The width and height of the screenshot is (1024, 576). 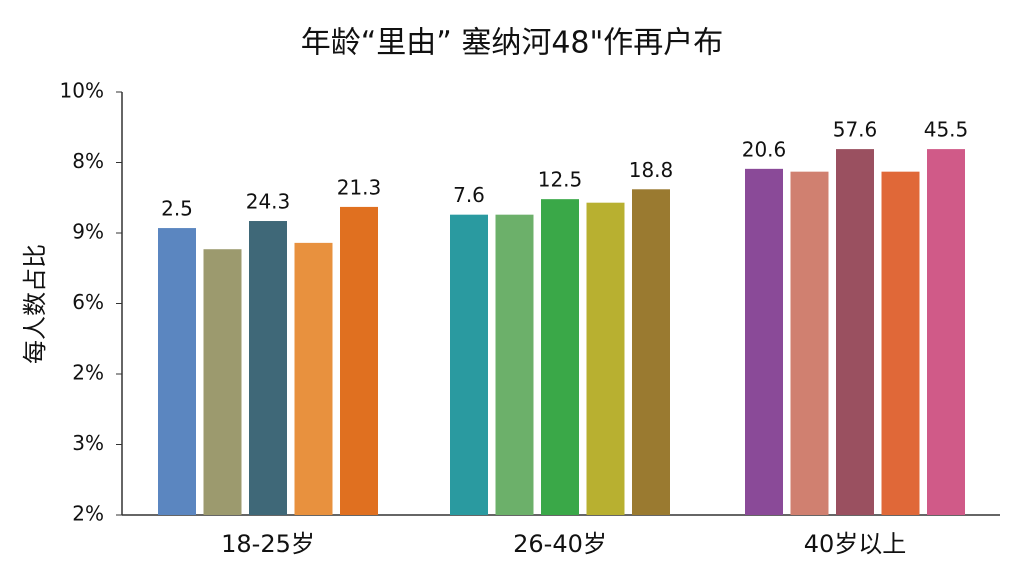 I want to click on x-tick-label: 18-25岁, so click(x=268, y=544).